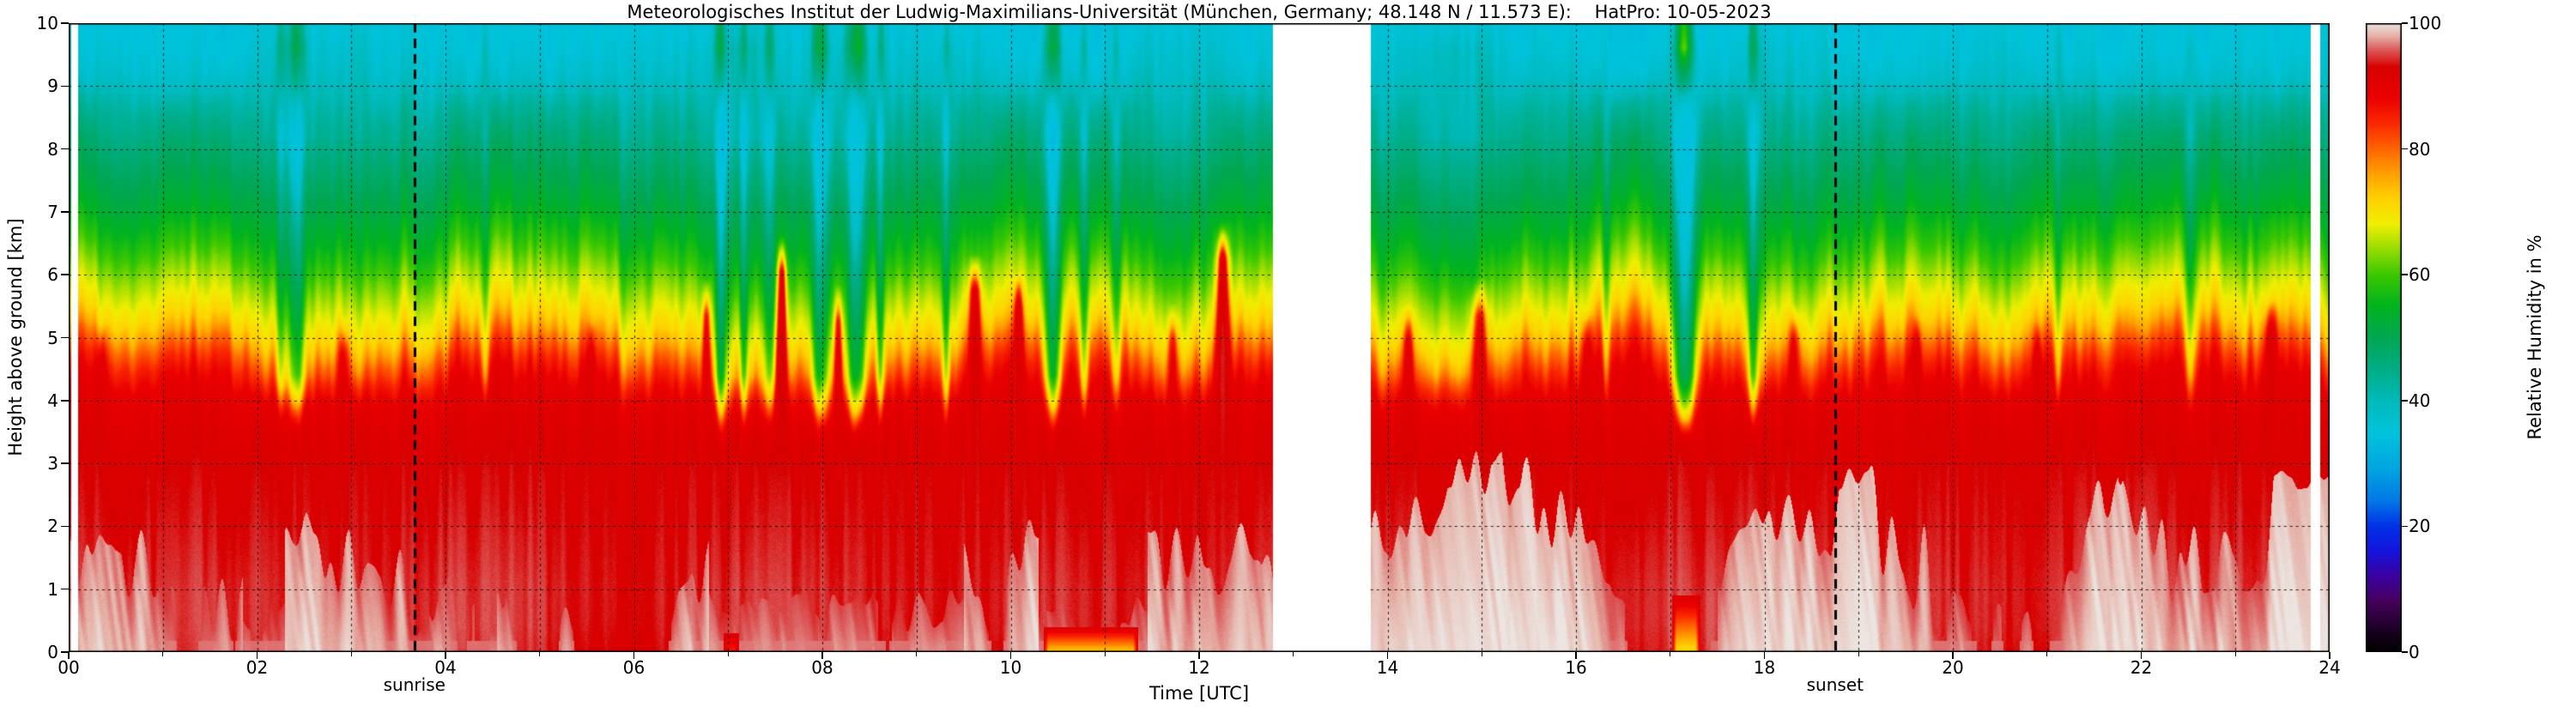 This screenshot has width=2576, height=707. Describe the element at coordinates (52, 400) in the screenshot. I see `y-tick-label: 4` at that location.